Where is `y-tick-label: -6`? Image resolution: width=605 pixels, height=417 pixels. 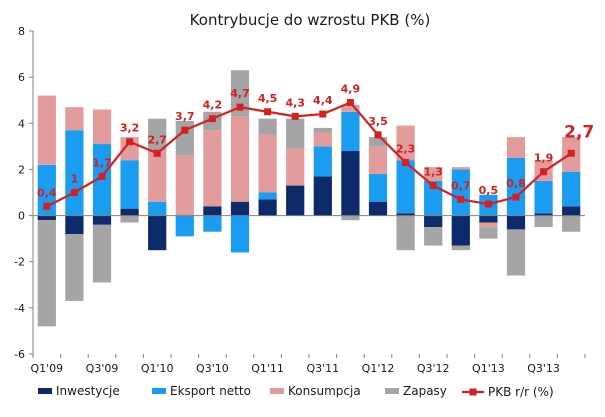
y-tick-label: -6 is located at coordinates (19, 354).